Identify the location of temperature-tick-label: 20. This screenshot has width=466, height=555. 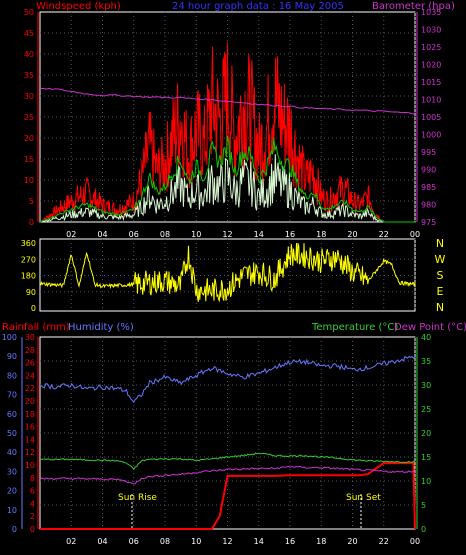
(426, 433).